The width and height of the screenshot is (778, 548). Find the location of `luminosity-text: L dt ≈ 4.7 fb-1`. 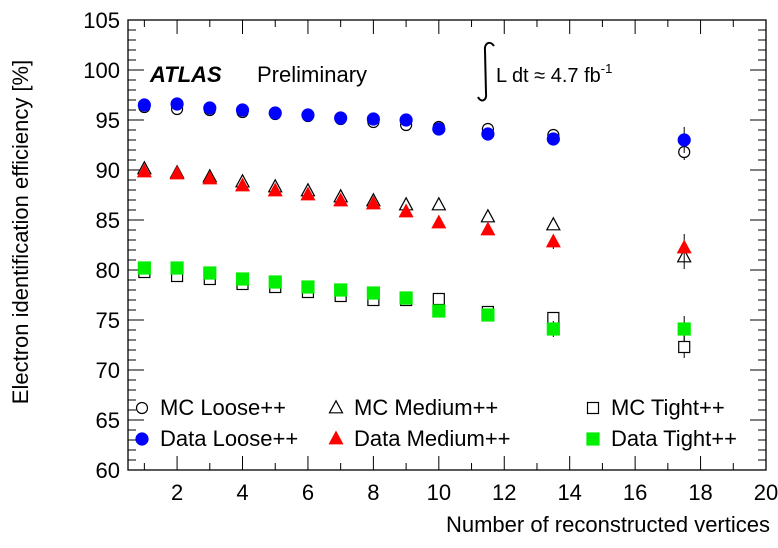

luminosity-text: L dt ≈ 4.7 fb-1 is located at coordinates (554, 74).